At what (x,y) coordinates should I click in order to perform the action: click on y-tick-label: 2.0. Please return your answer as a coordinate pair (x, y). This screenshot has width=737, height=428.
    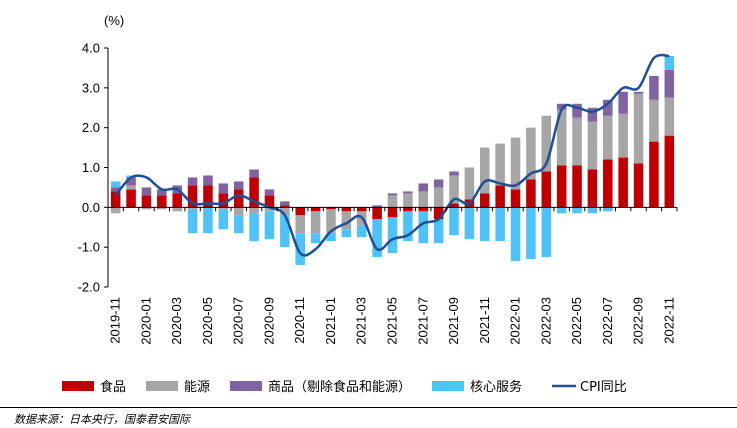
    Looking at the image, I should click on (91, 127).